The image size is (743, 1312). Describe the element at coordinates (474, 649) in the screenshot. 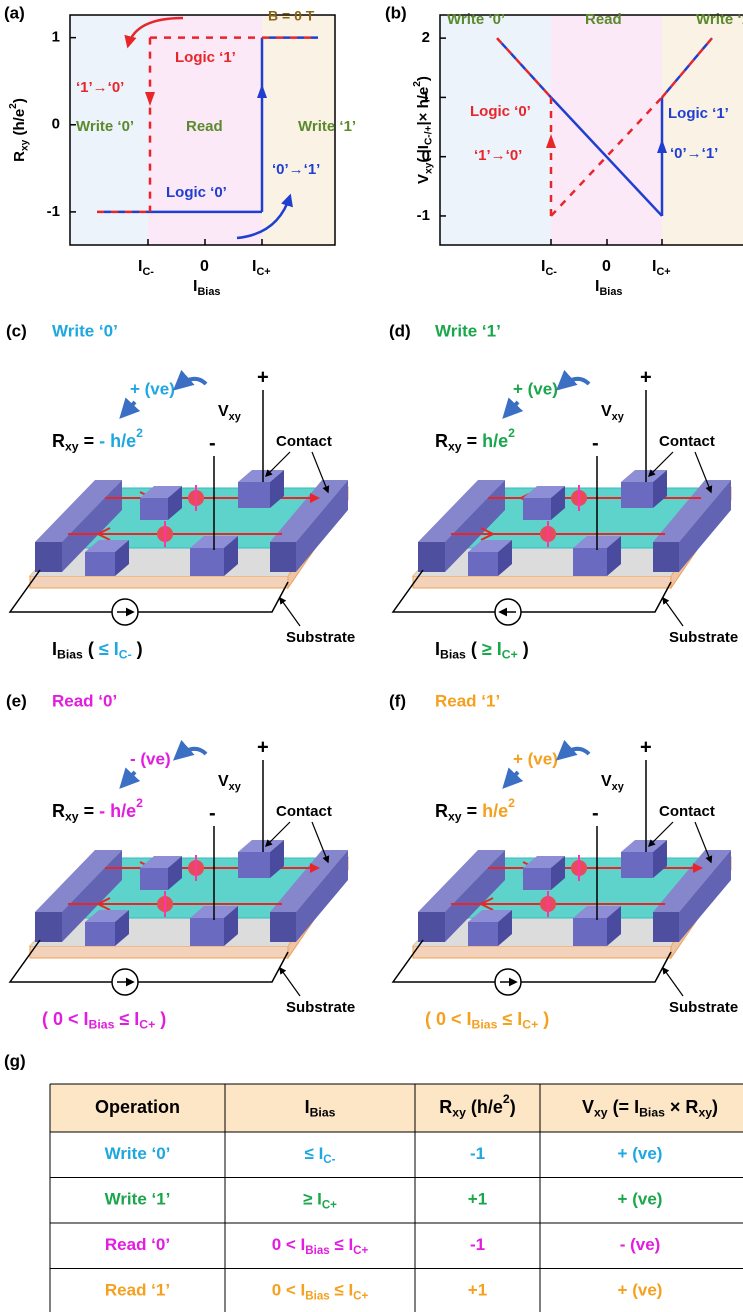

I see `text-part: (` at that location.